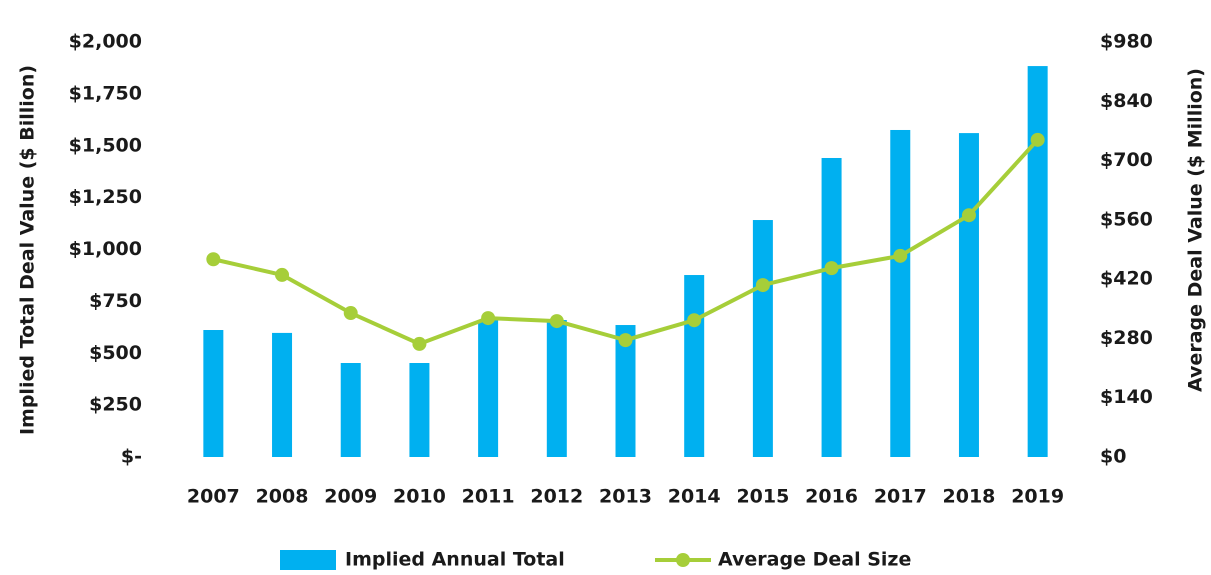  I want to click on x-tick-label: 2015, so click(762, 497).